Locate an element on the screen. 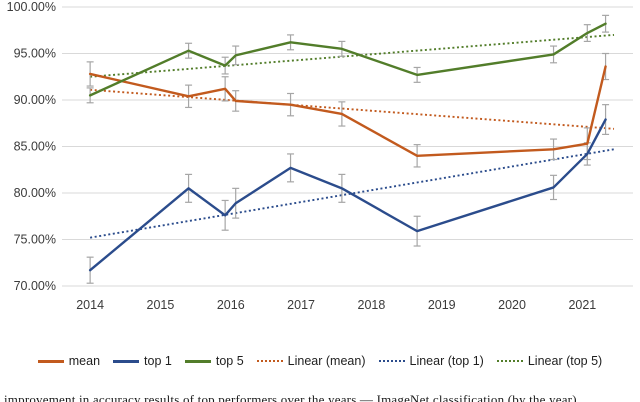 The image size is (640, 402). trendline-linear-top-5- is located at coordinates (352, 55).